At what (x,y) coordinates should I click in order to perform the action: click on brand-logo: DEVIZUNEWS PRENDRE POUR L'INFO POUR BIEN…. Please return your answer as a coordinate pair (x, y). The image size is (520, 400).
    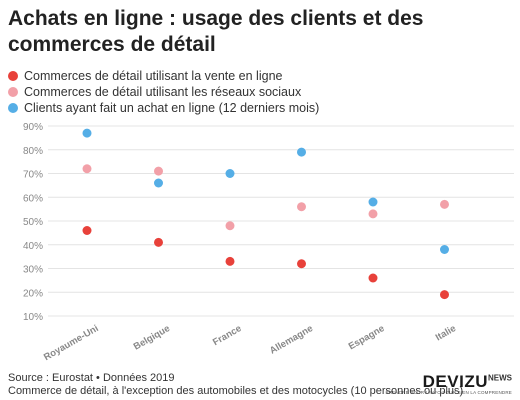
    Looking at the image, I should click on (449, 383).